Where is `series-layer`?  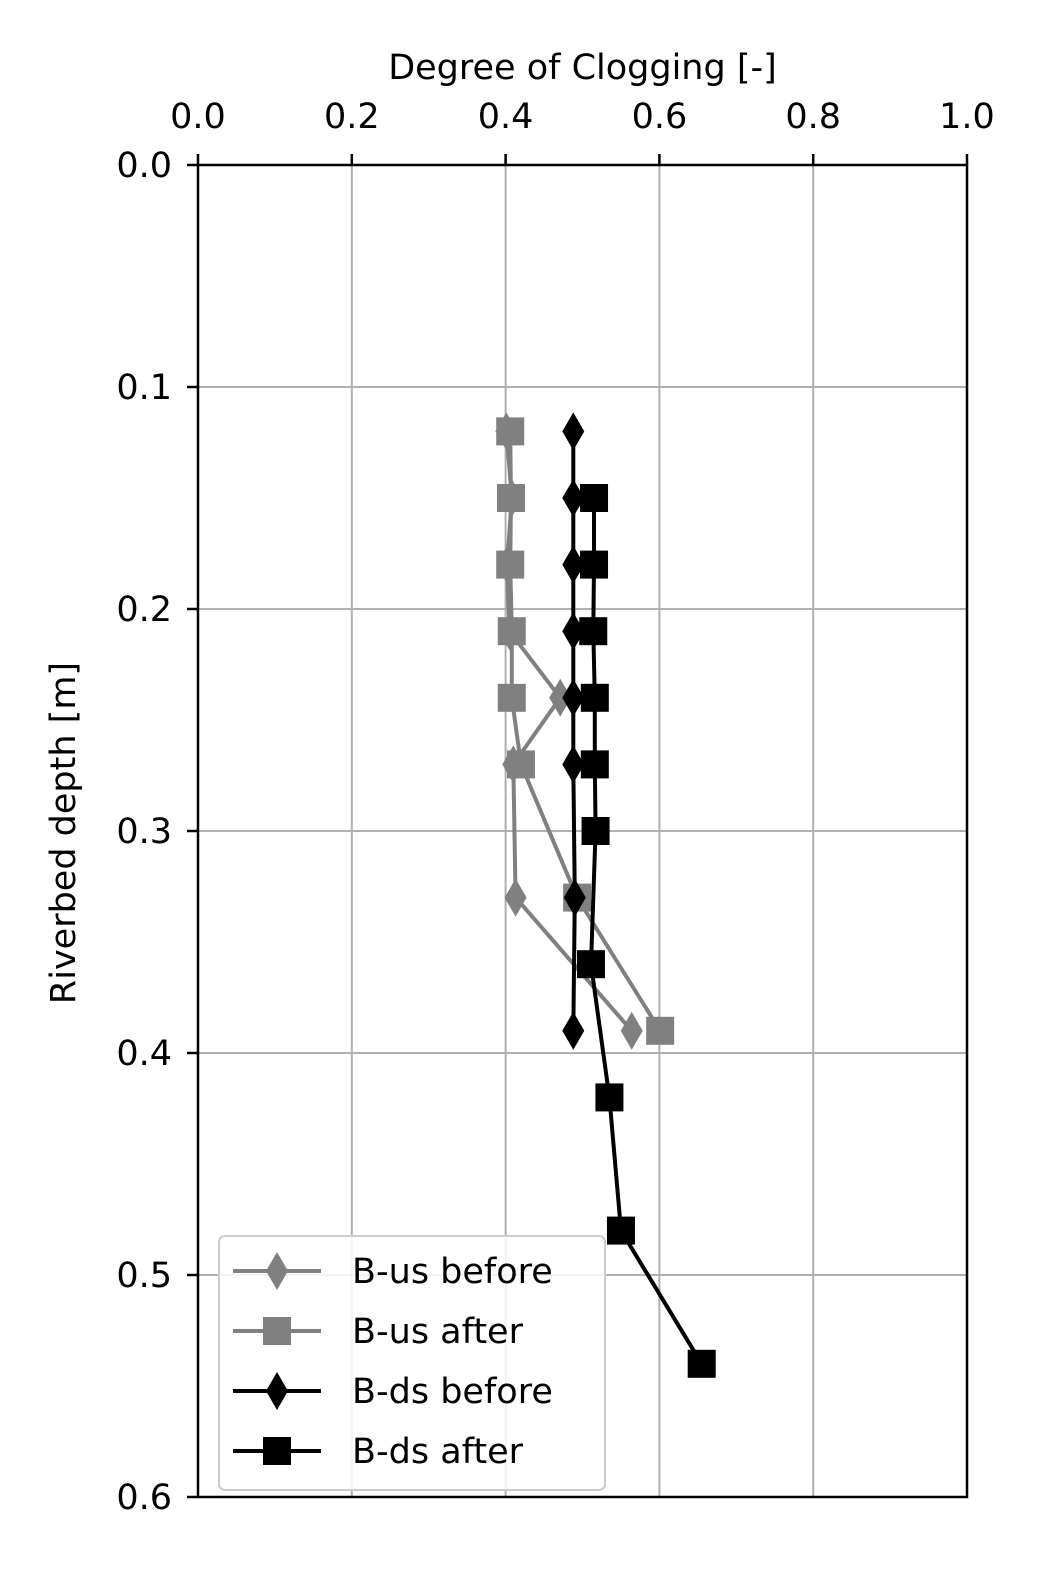
series-layer is located at coordinates (605, 895).